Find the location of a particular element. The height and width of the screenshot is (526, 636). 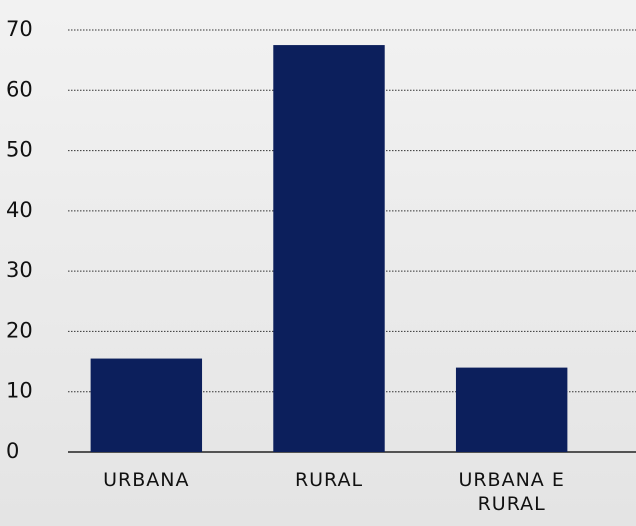

y-tick-label: 20 is located at coordinates (19, 330).